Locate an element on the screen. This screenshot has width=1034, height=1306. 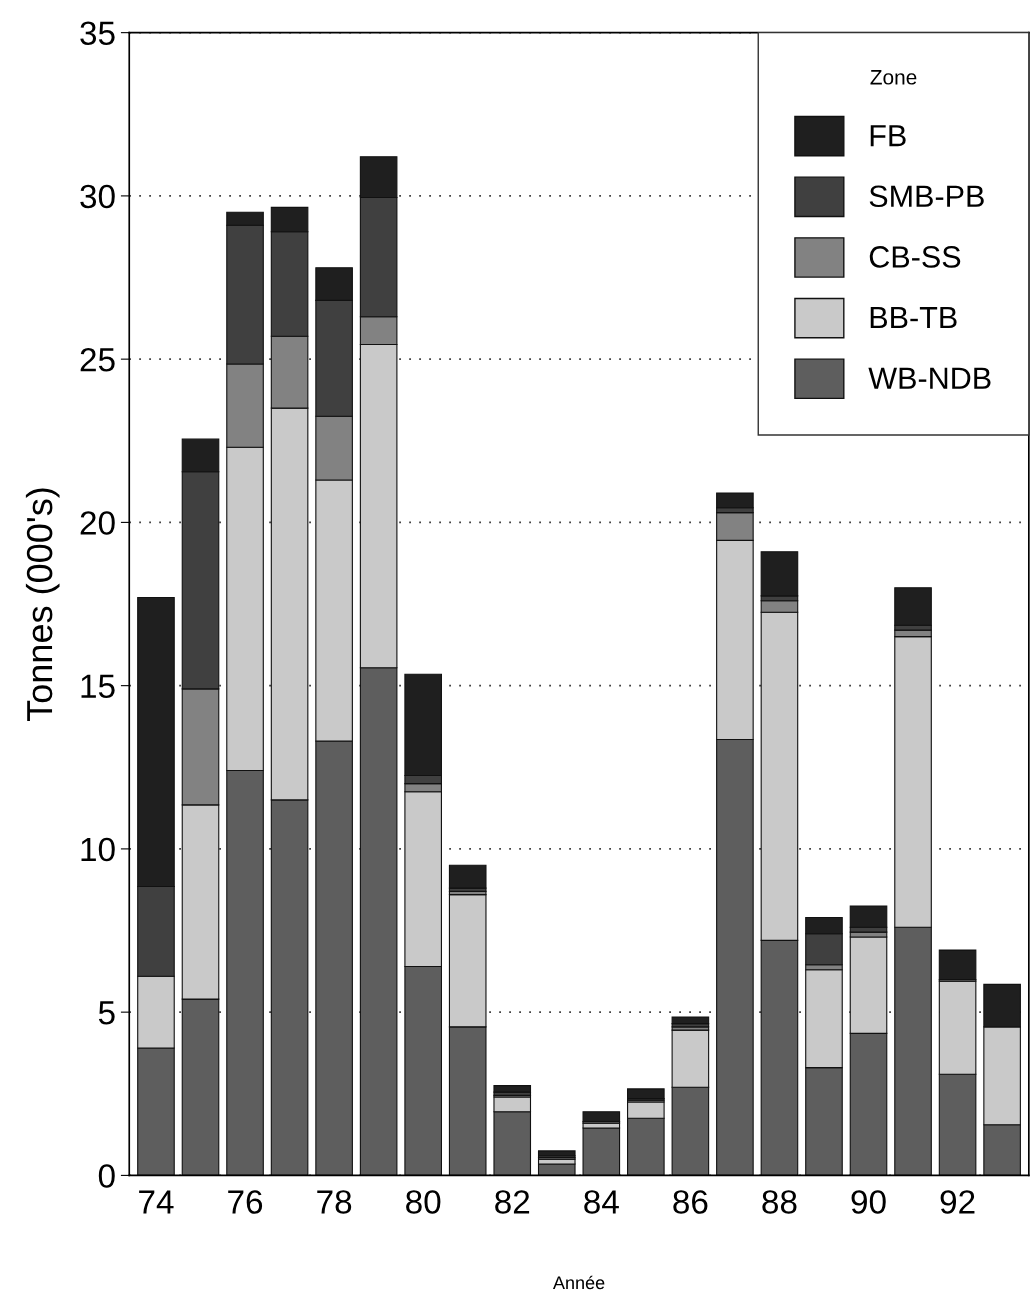
x-tick-label: 86 is located at coordinates (690, 1202).